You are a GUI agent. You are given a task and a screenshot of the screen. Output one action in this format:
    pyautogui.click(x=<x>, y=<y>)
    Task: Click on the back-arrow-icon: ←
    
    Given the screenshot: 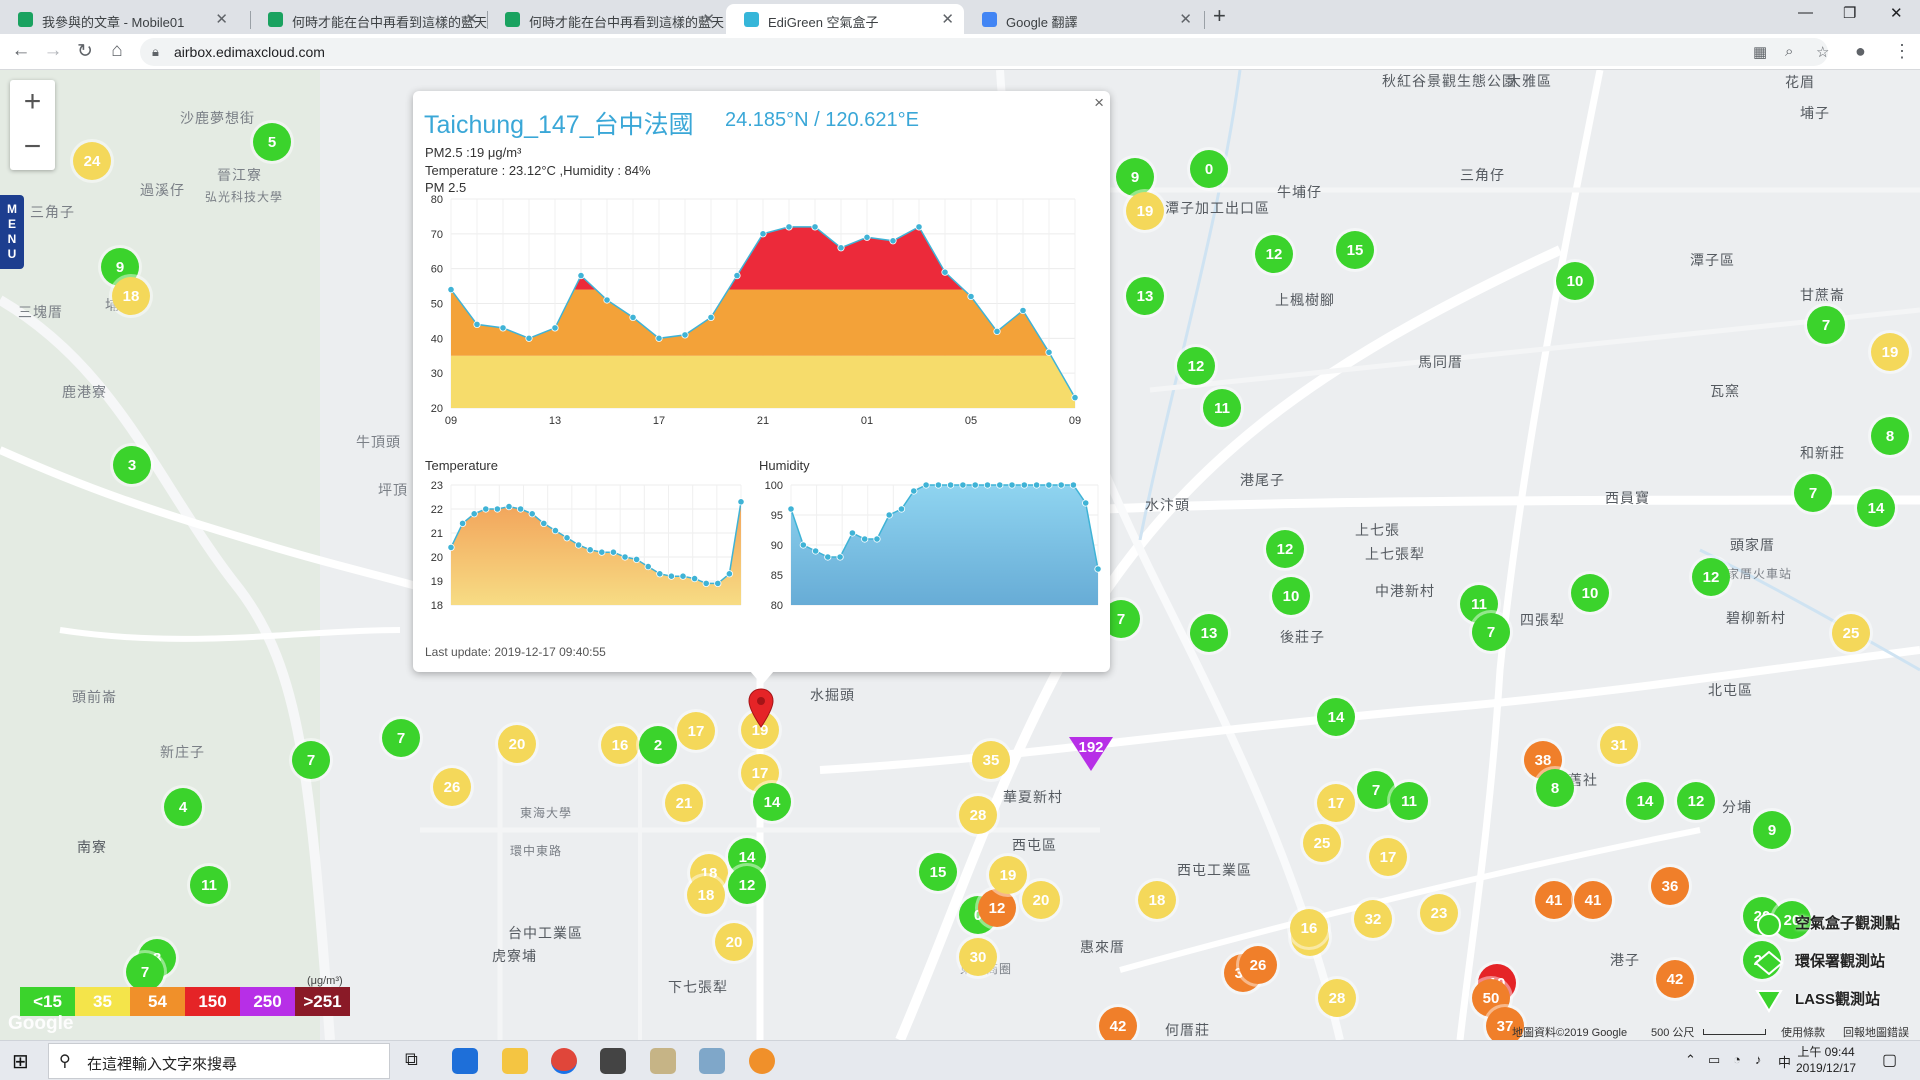 What is the action you would take?
    pyautogui.click(x=21, y=50)
    